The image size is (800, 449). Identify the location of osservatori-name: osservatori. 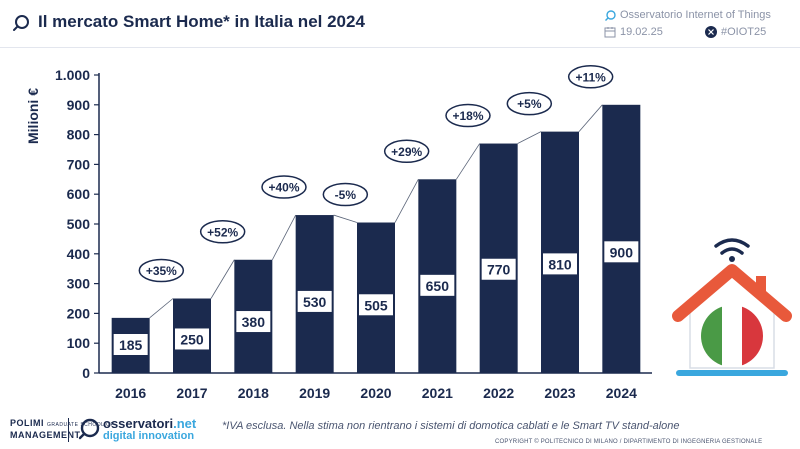
(138, 423).